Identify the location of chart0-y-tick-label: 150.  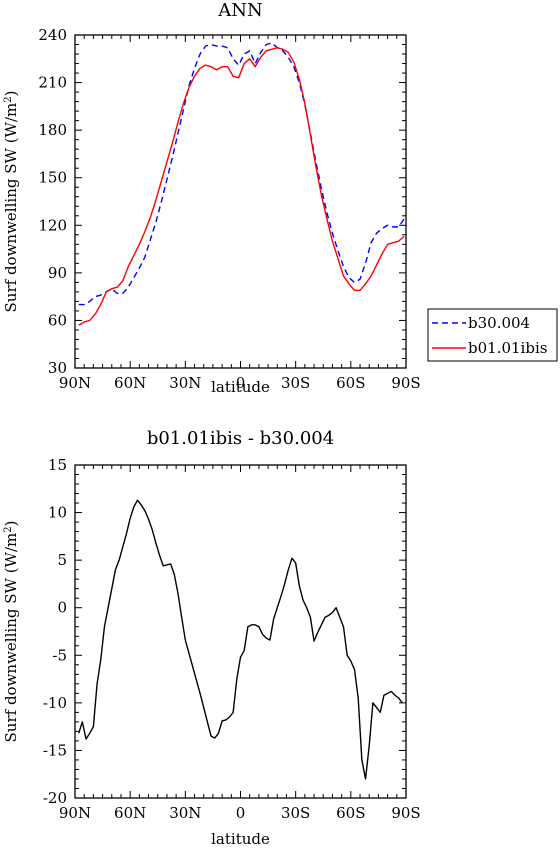
(52, 178).